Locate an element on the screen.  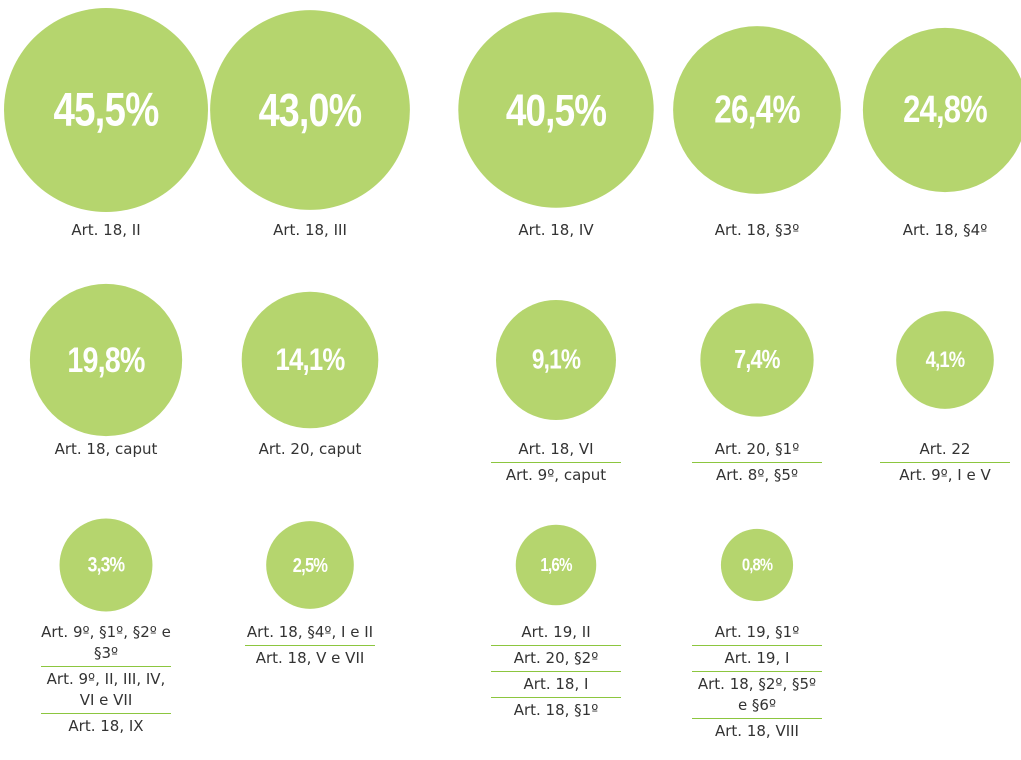
category-label: Art. 22 is located at coordinates (945, 449).